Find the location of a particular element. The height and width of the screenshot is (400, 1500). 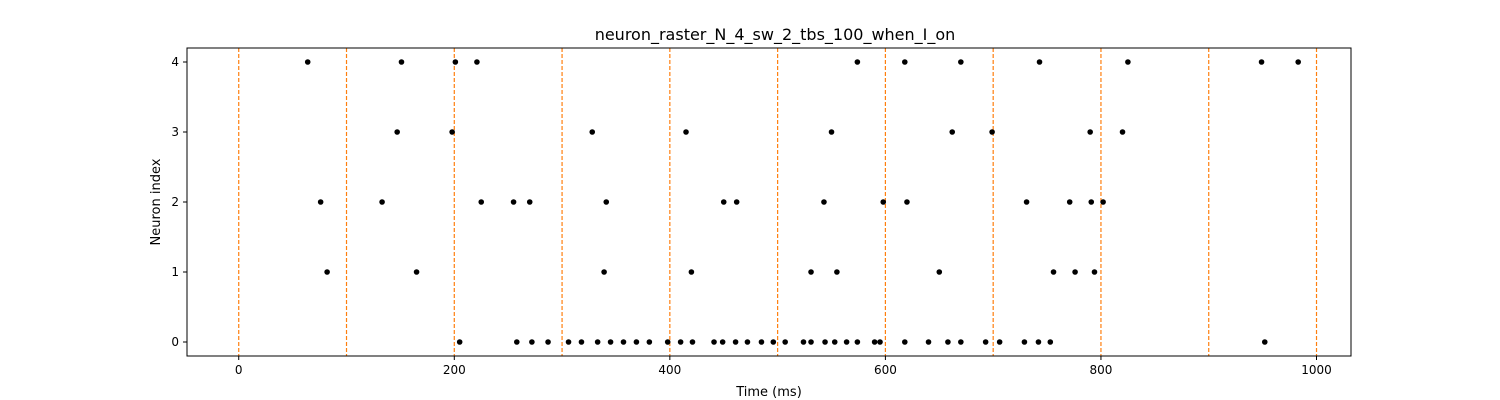

x-tick-label: 400 is located at coordinates (669, 370).